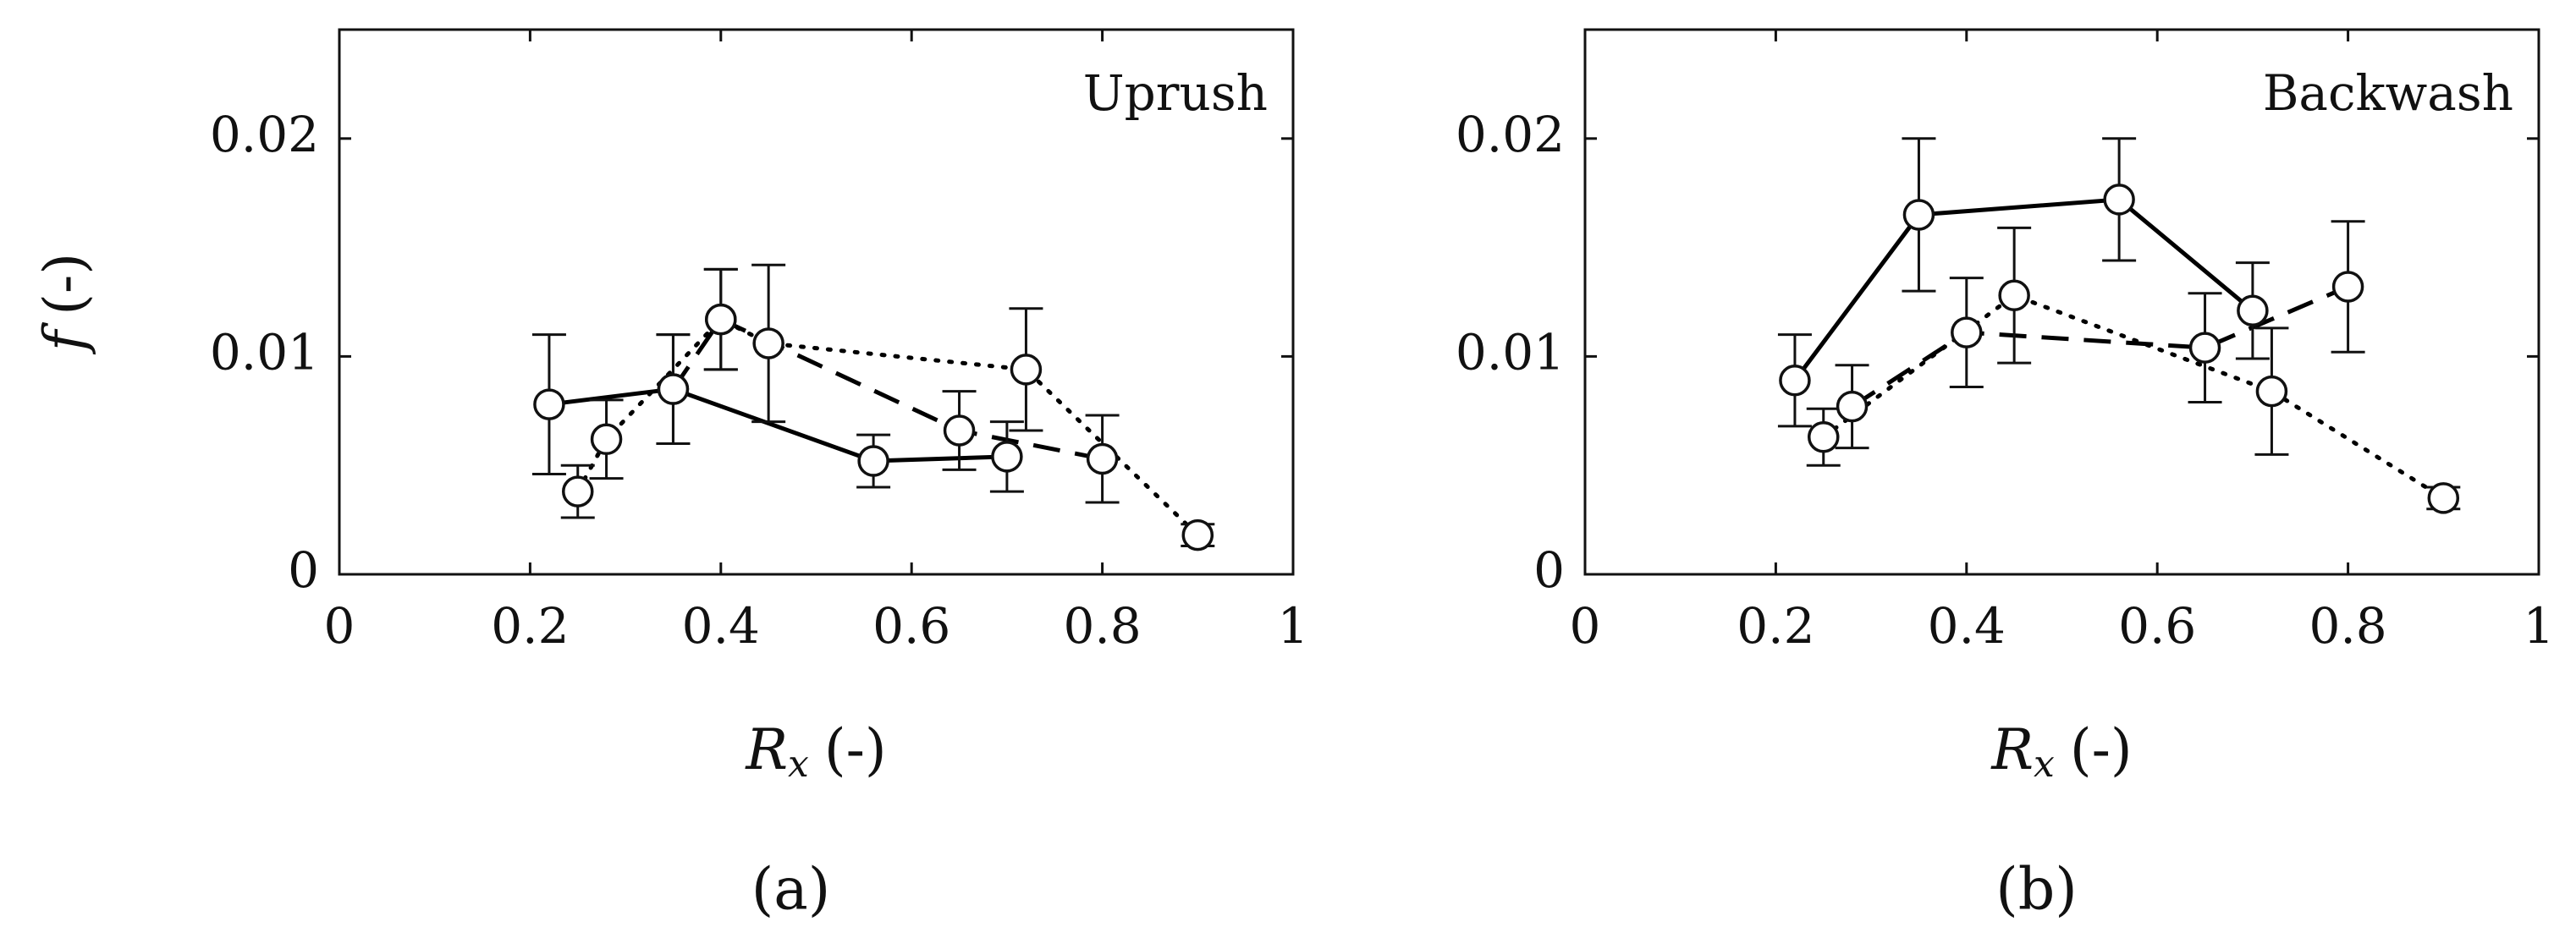 The width and height of the screenshot is (2576, 949). What do you see at coordinates (1175, 93) in the screenshot?
I see `annotation: Uprush` at bounding box center [1175, 93].